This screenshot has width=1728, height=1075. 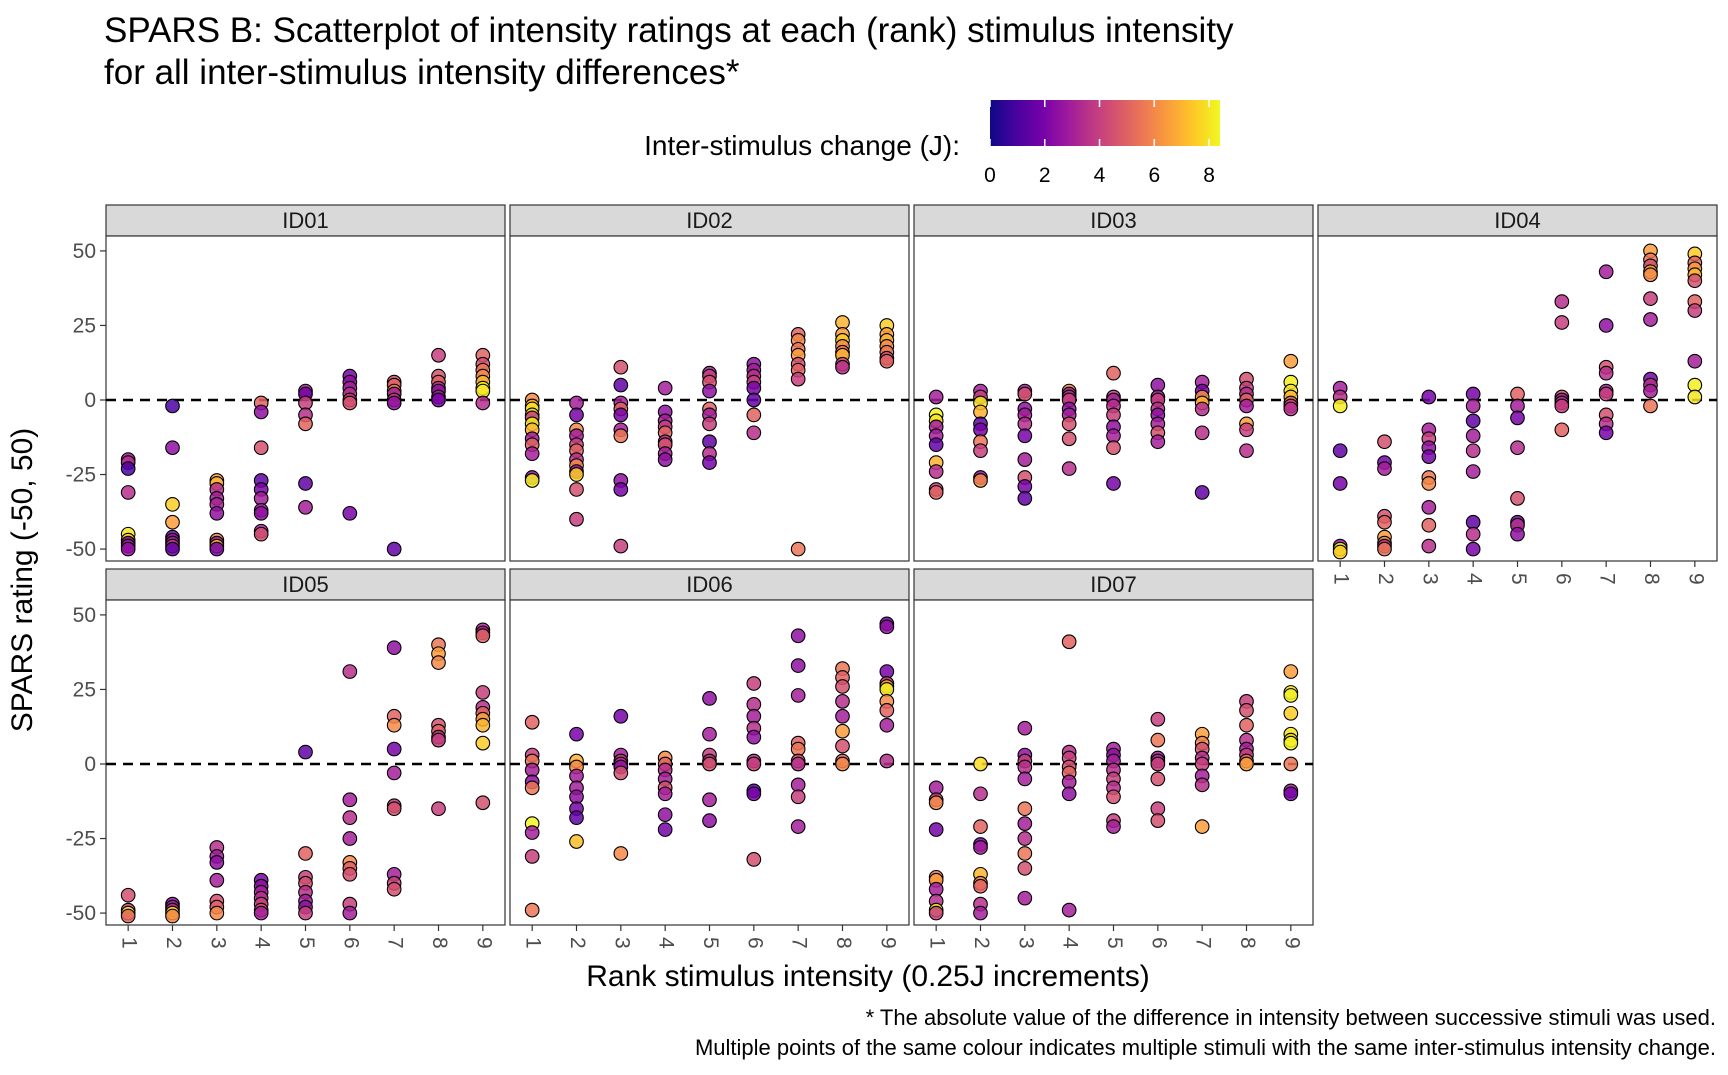 I want to click on colorbar-tick-label: 2, so click(x=1045, y=175).